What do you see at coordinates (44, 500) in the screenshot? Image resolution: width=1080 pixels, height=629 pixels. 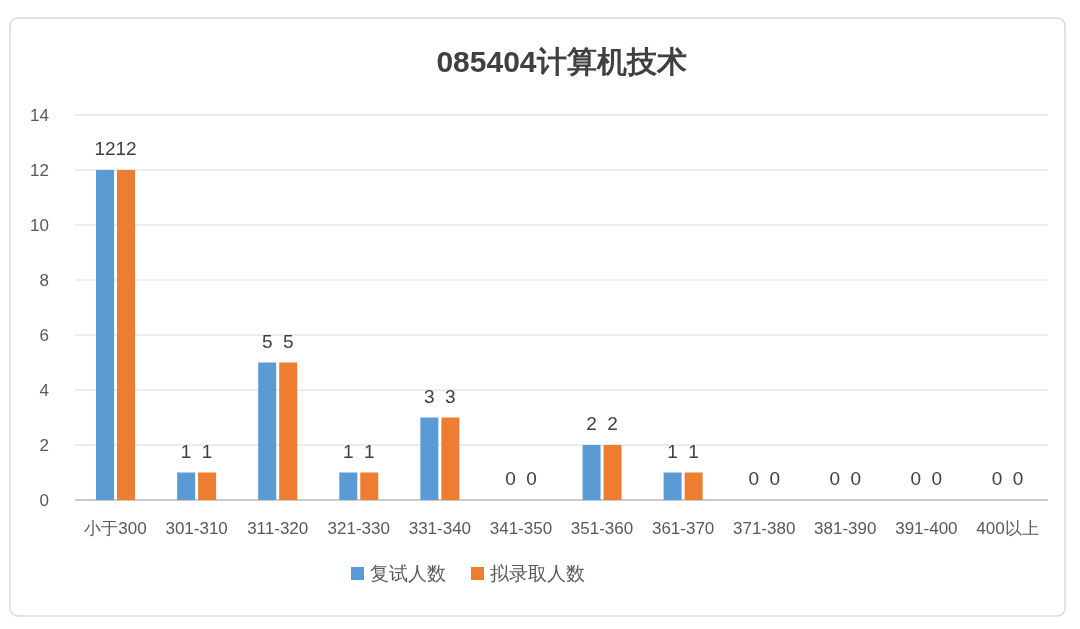 I see `y-tick-label: 0` at bounding box center [44, 500].